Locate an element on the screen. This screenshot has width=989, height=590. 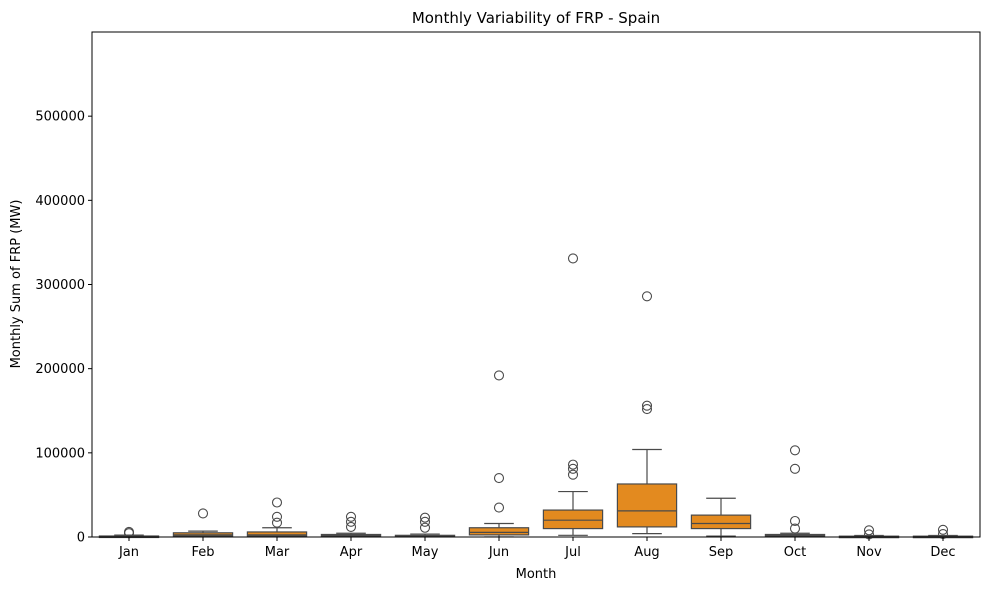
box-group-jul is located at coordinates (573, 394).